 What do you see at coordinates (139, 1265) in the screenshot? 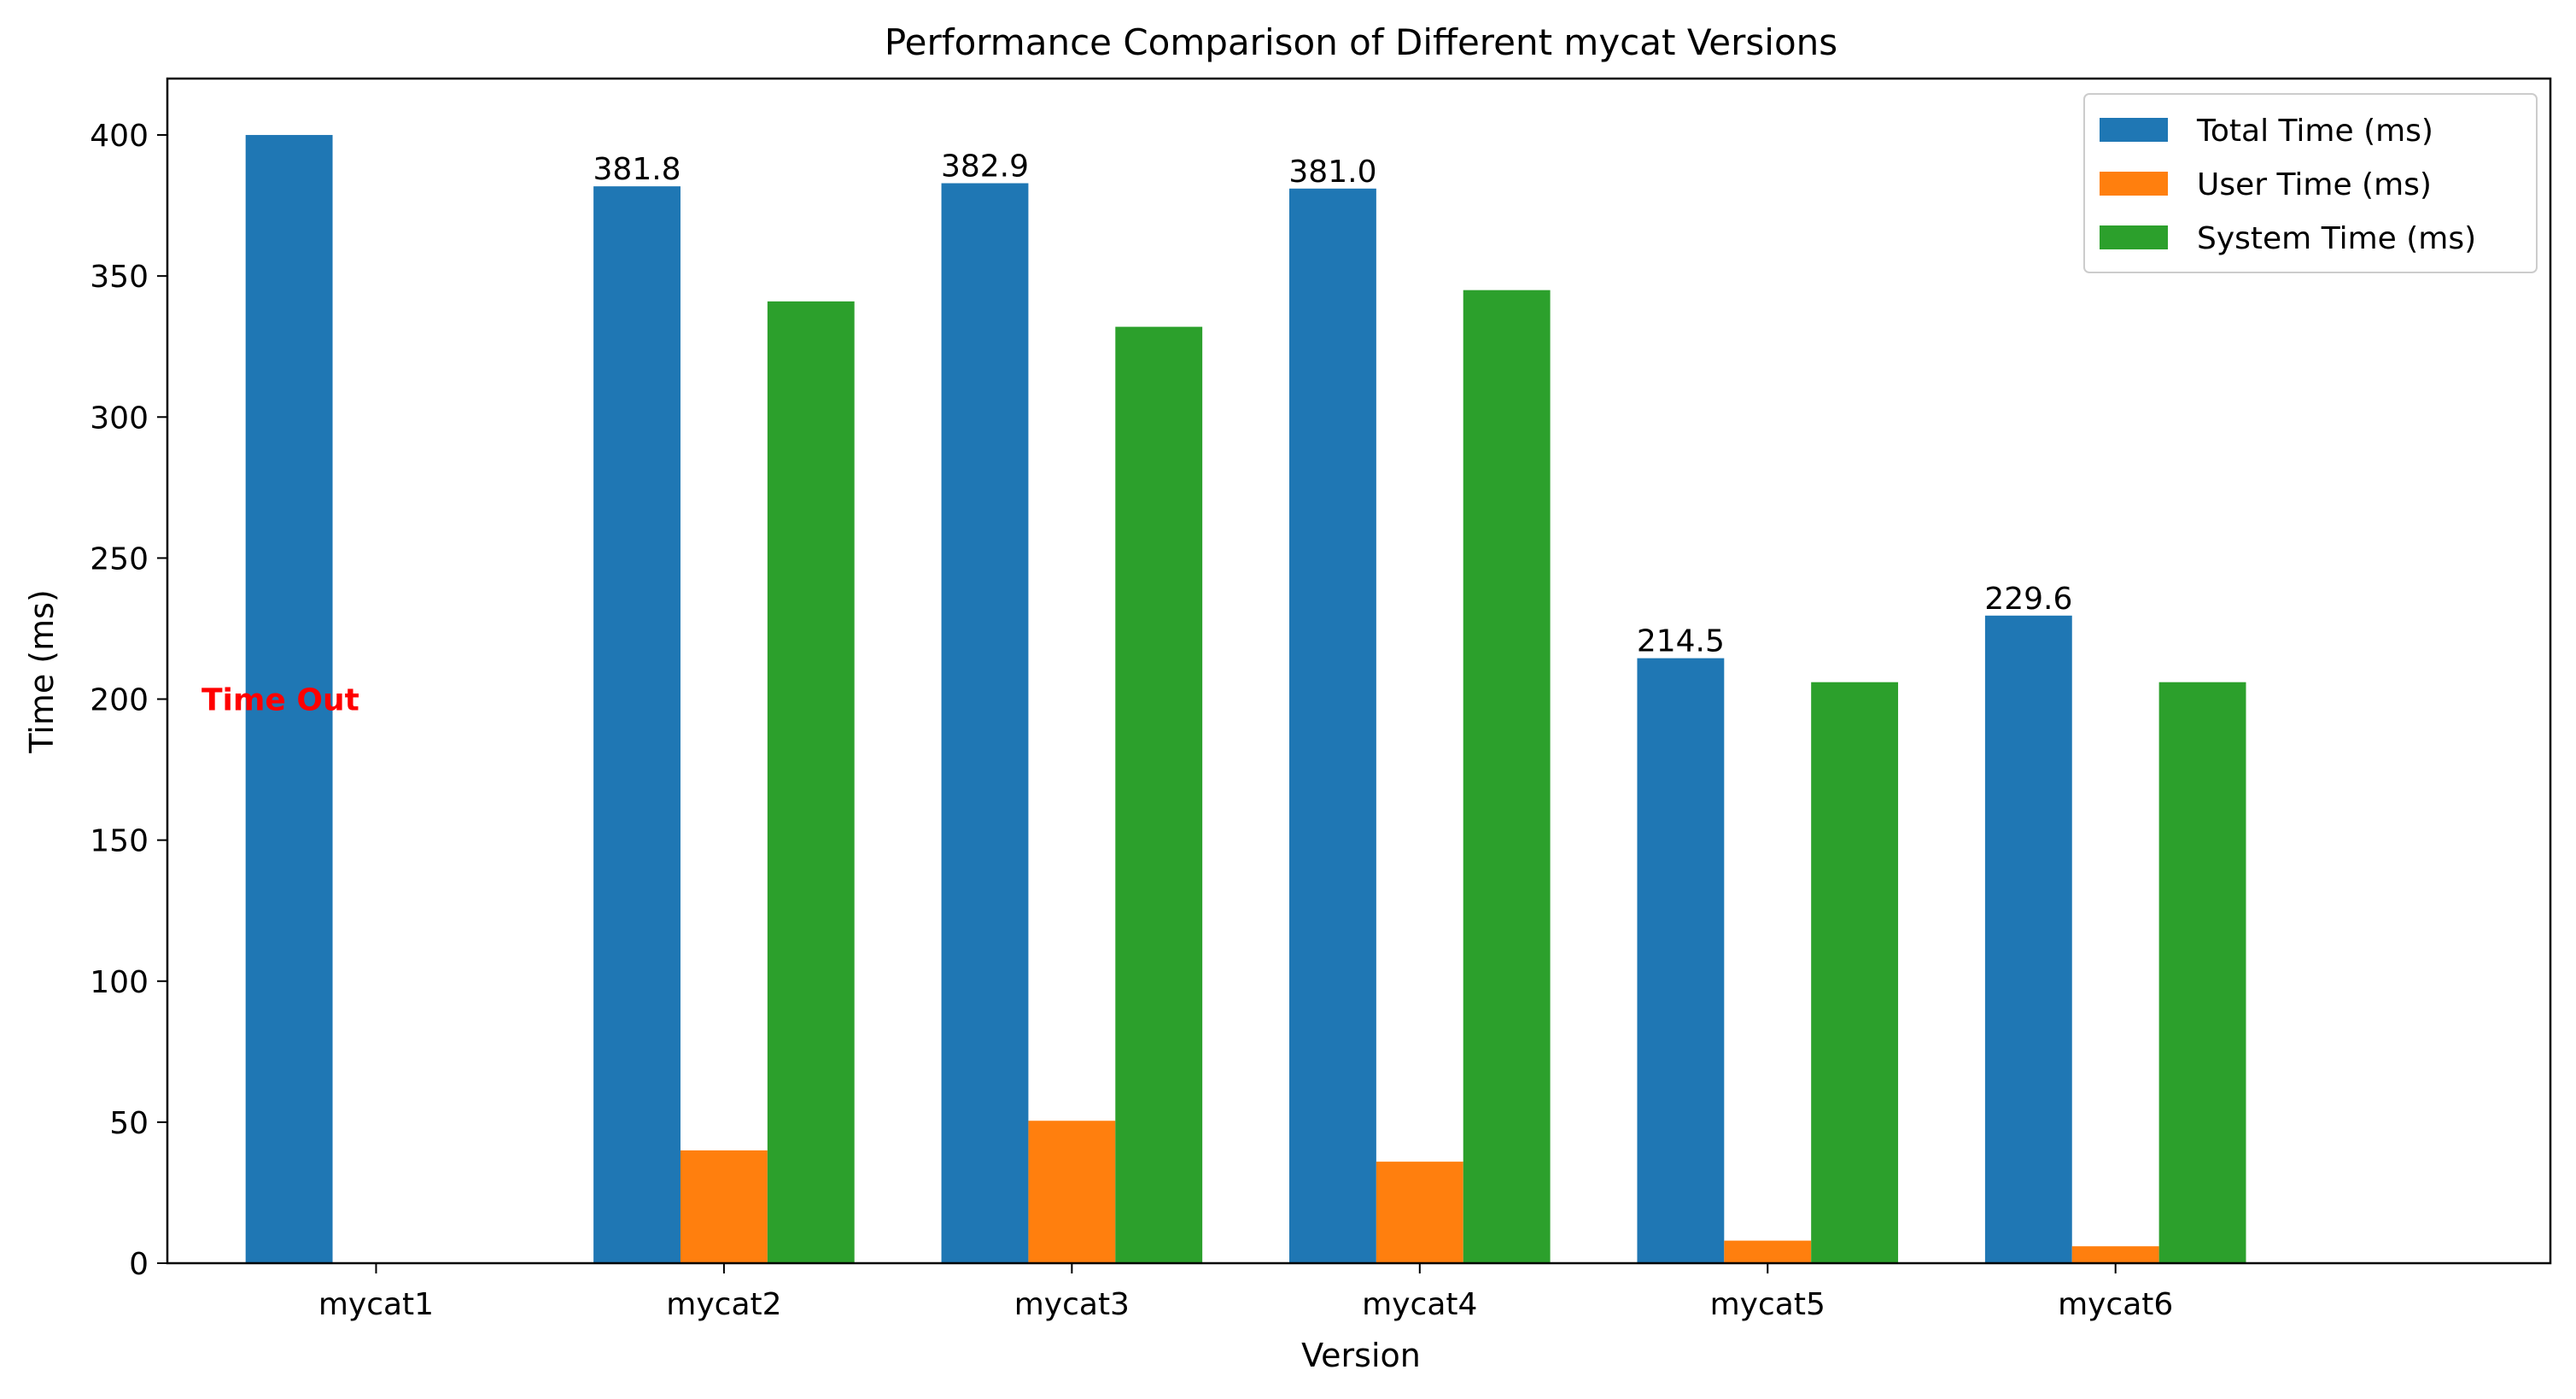
I see `y-tick-label: 0` at bounding box center [139, 1265].